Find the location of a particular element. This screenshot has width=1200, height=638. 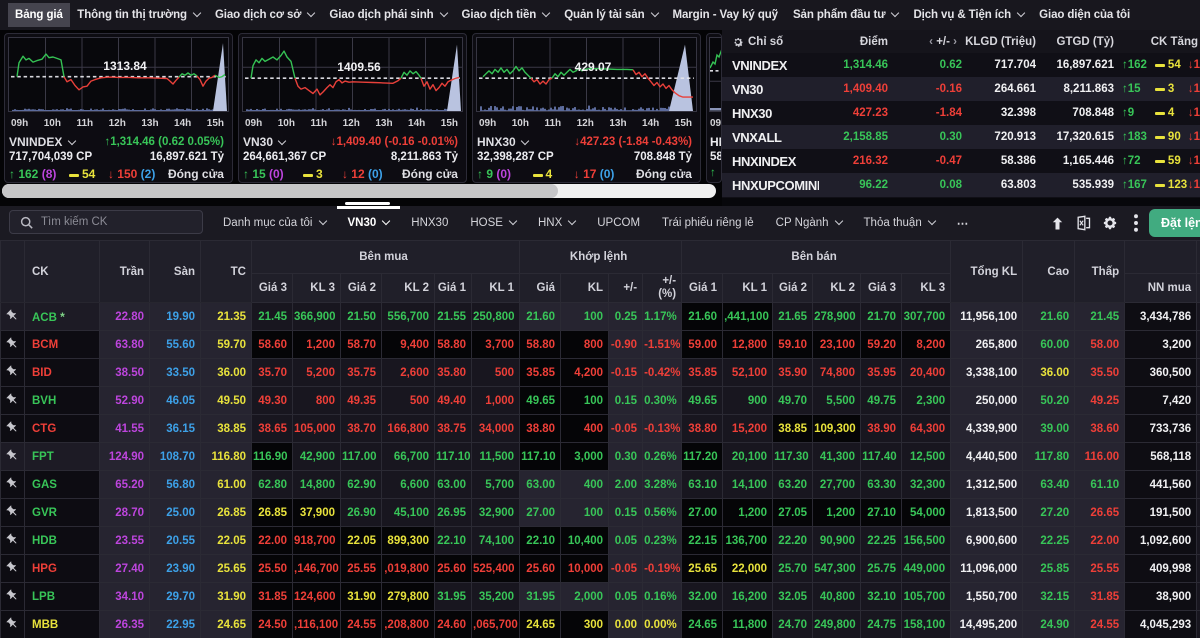

svg-text: 1313.84 is located at coordinates (125, 66).